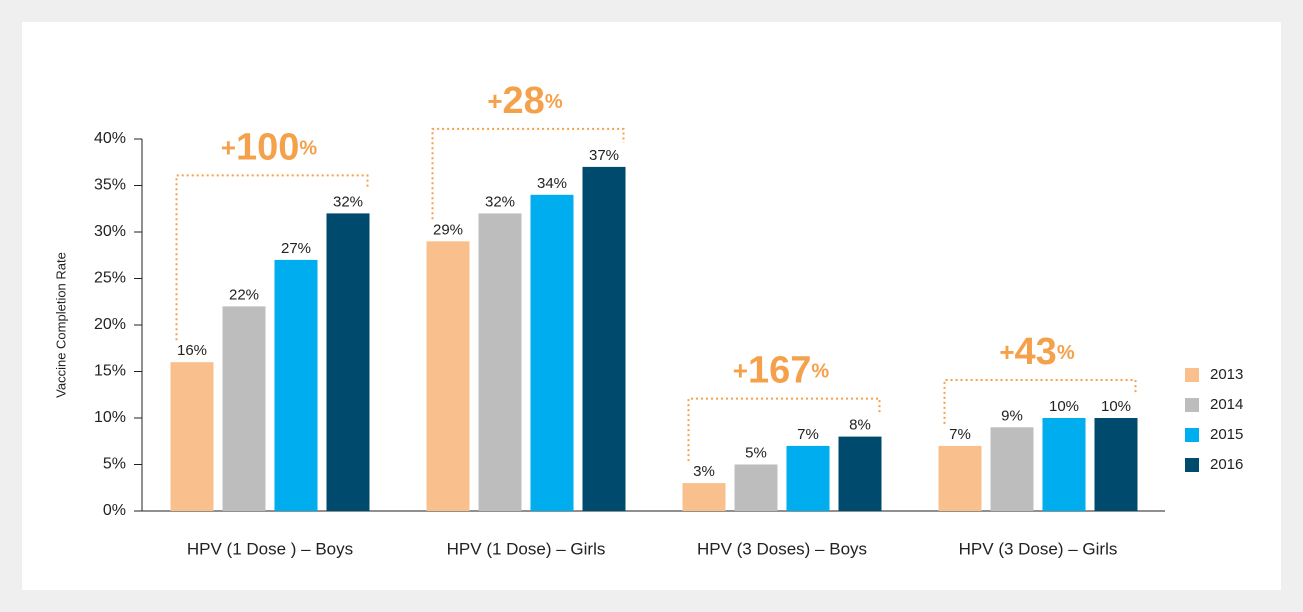 The height and width of the screenshot is (612, 1303). What do you see at coordinates (296, 248) in the screenshot?
I see `value-label: 27%` at bounding box center [296, 248].